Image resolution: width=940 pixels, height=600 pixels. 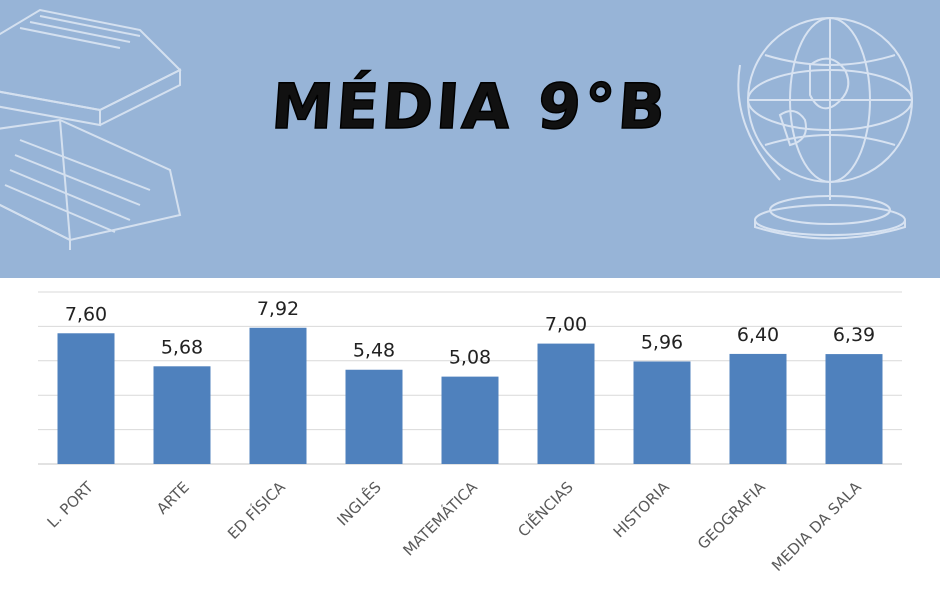 What do you see at coordinates (91, 129) in the screenshot?
I see `books-icon` at bounding box center [91, 129].